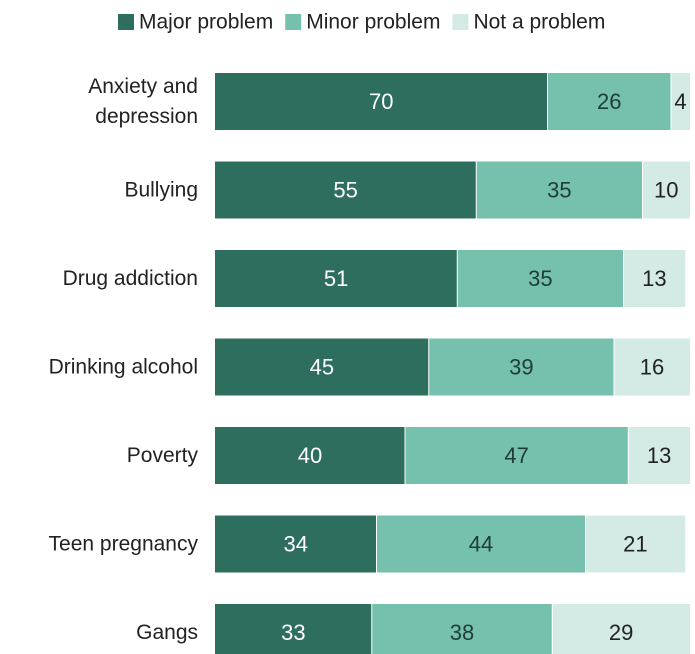  I want to click on data-label-minor-problem-gangs: 38, so click(462, 632).